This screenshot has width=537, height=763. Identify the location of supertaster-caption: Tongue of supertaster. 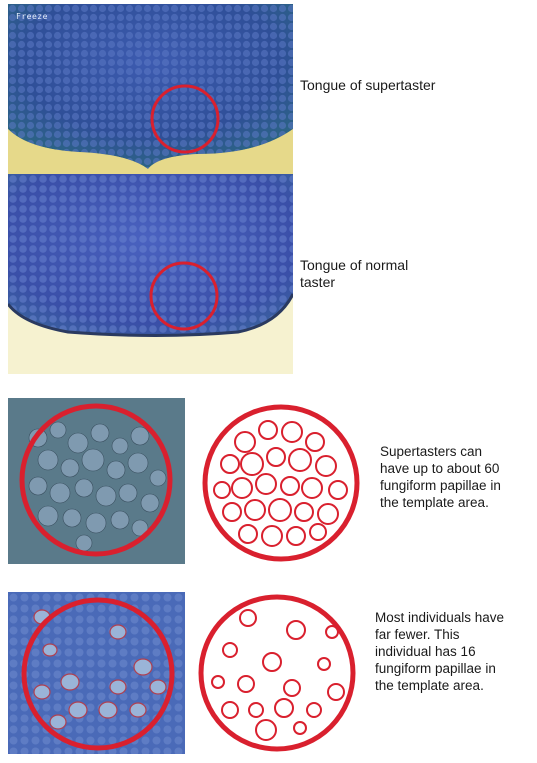
(368, 85).